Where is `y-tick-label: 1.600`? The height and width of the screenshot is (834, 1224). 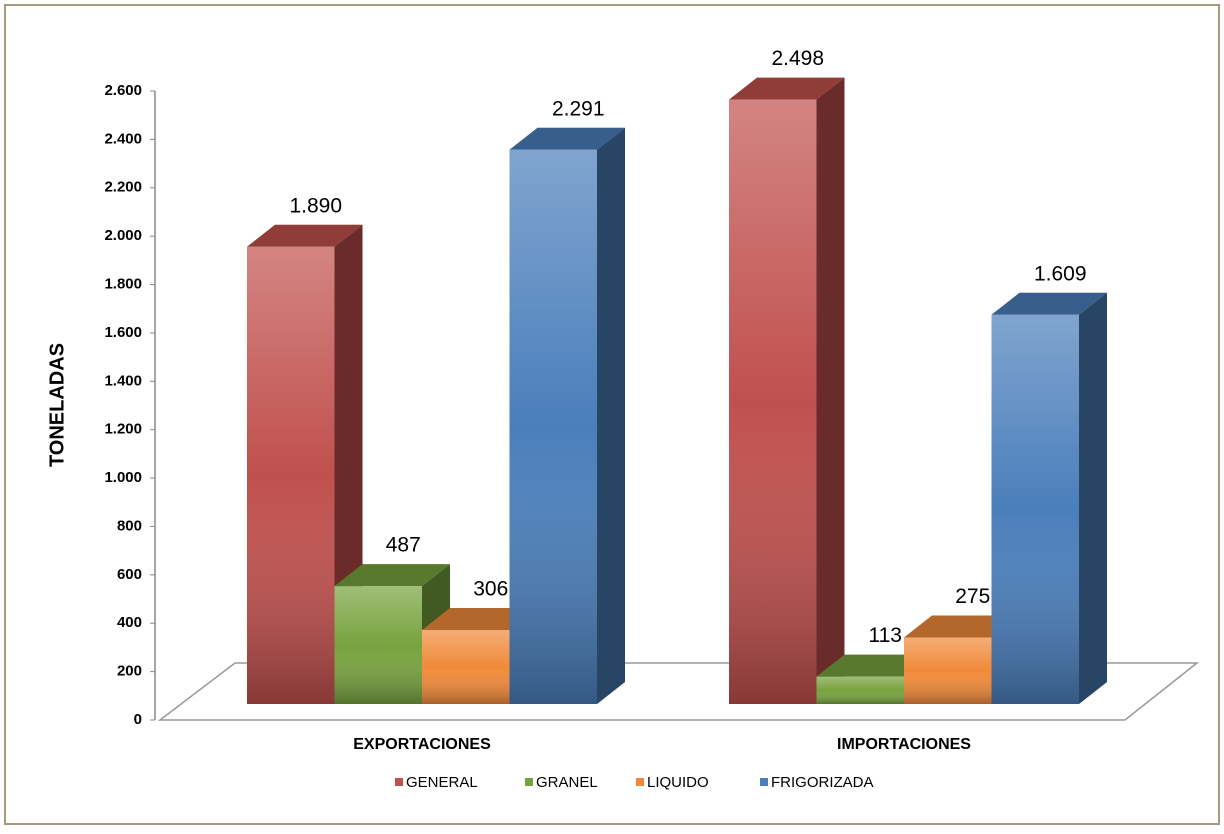
y-tick-label: 1.600 is located at coordinates (123, 332).